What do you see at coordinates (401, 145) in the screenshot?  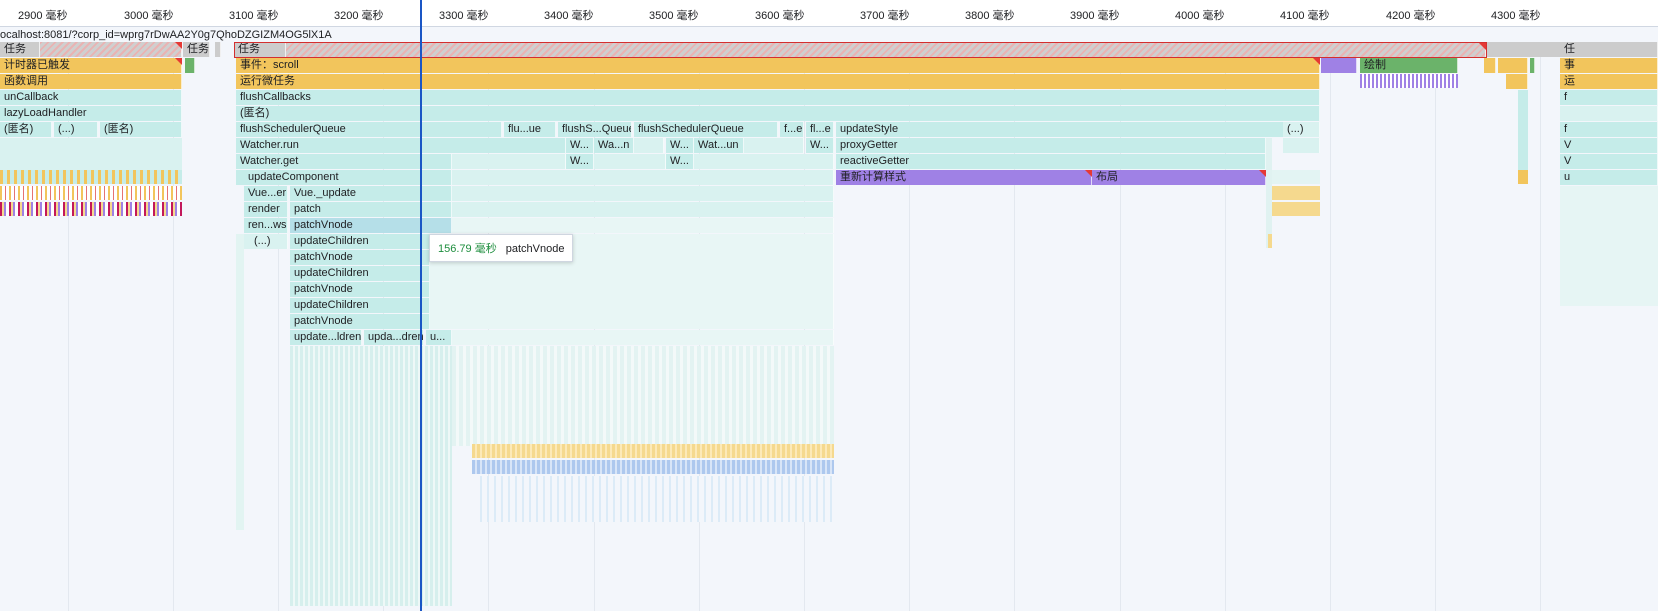 I see `watcher-run-block: Watcher.run` at bounding box center [401, 145].